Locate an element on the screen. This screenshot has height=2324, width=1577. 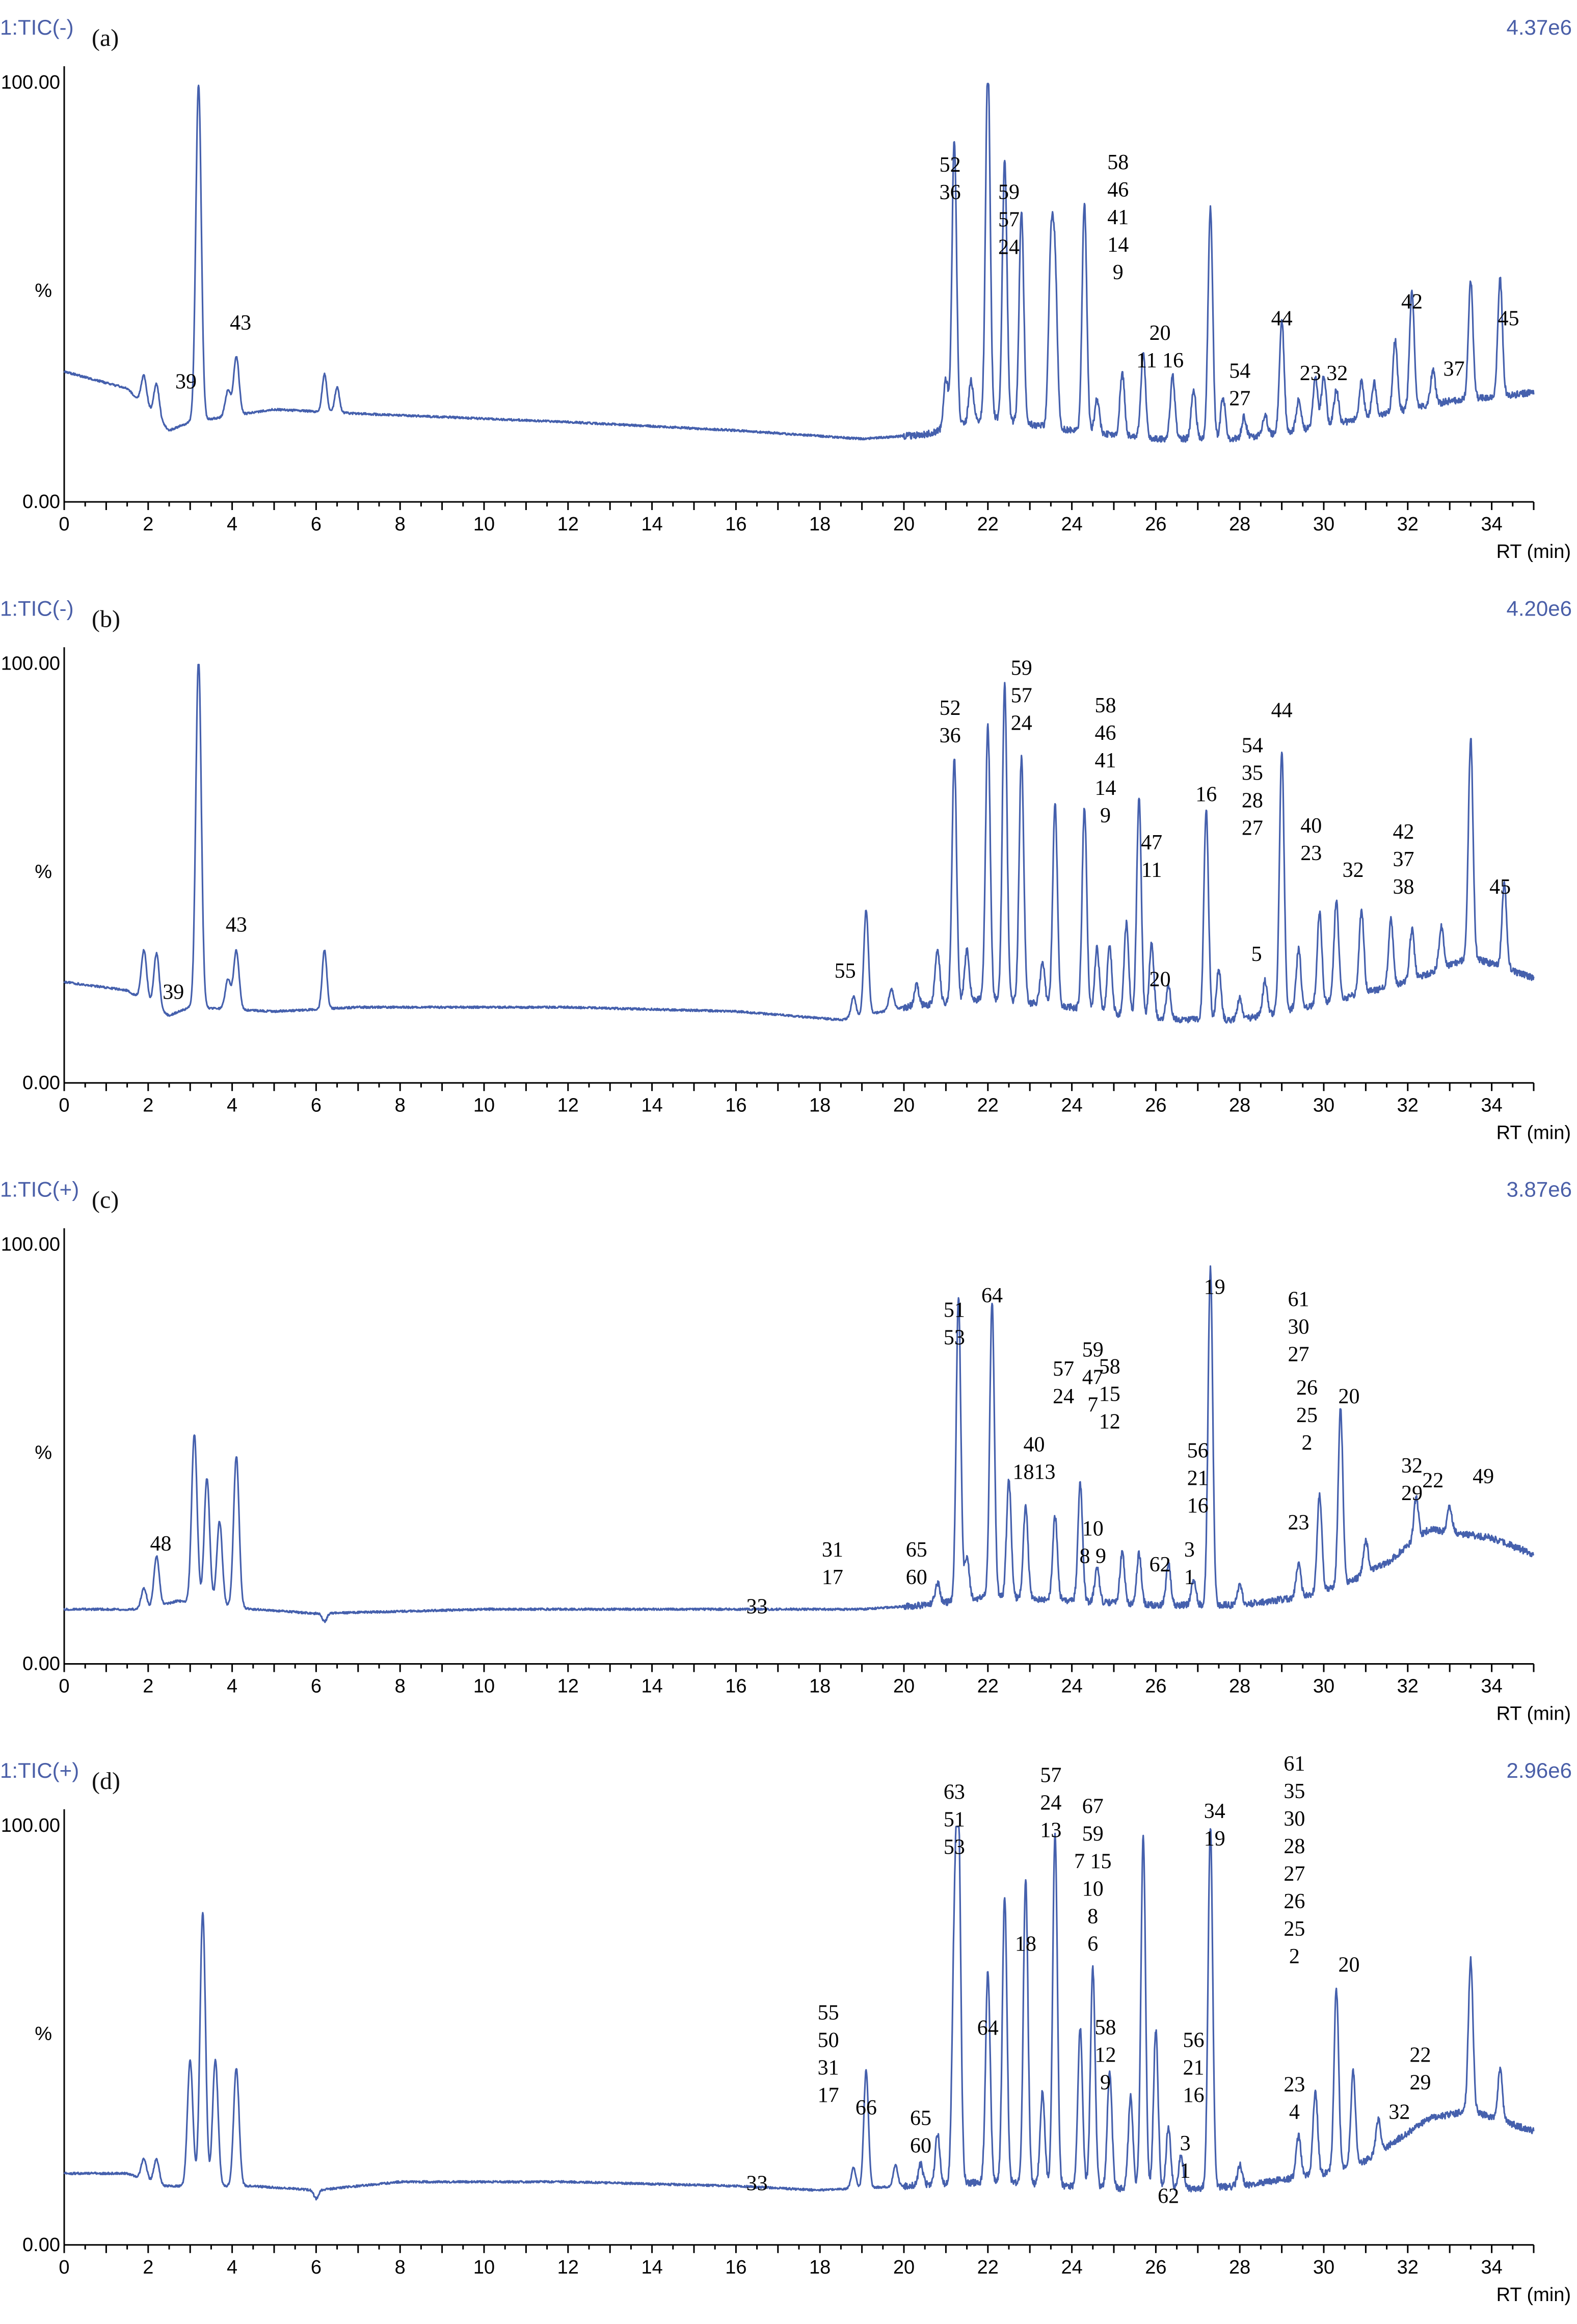
peak-label: 25 is located at coordinates (1294, 1929).